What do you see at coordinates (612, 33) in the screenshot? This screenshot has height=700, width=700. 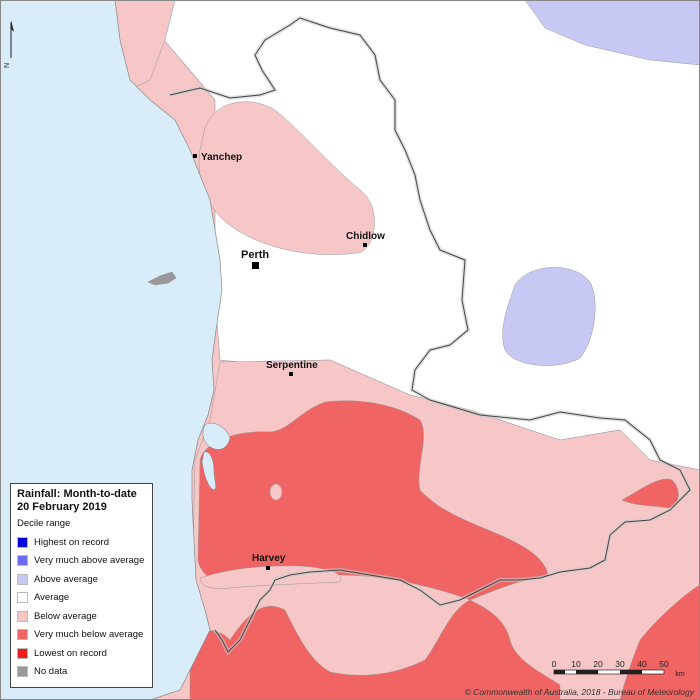 I see `region-above-average-topright` at bounding box center [612, 33].